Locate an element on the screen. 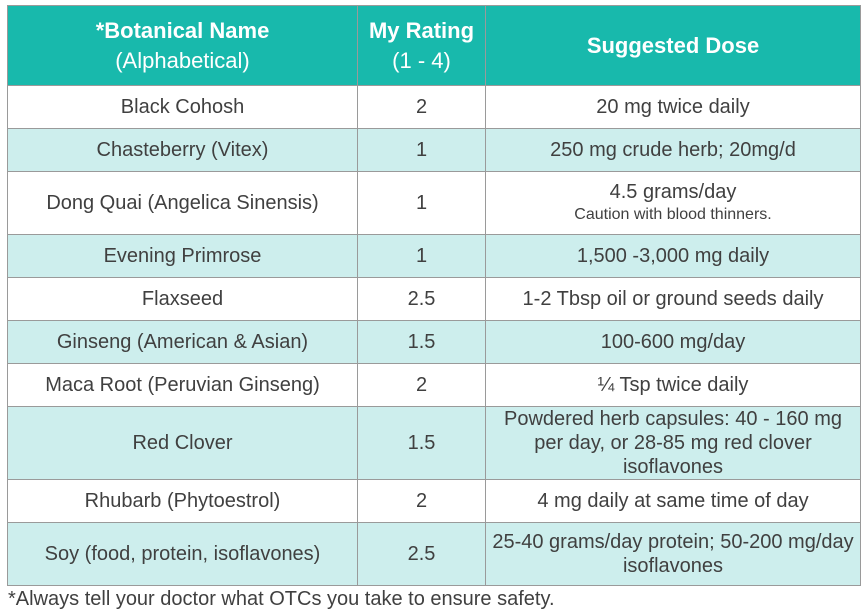 The height and width of the screenshot is (614, 866). cell-dose: 4 mg daily at same time of day is located at coordinates (673, 501).